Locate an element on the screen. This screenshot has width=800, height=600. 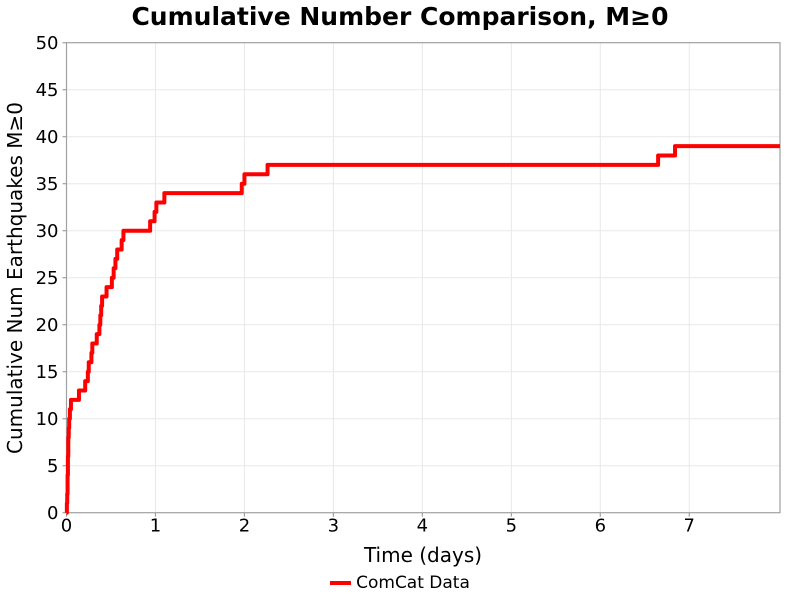
x-tick-label: 6 is located at coordinates (600, 526).